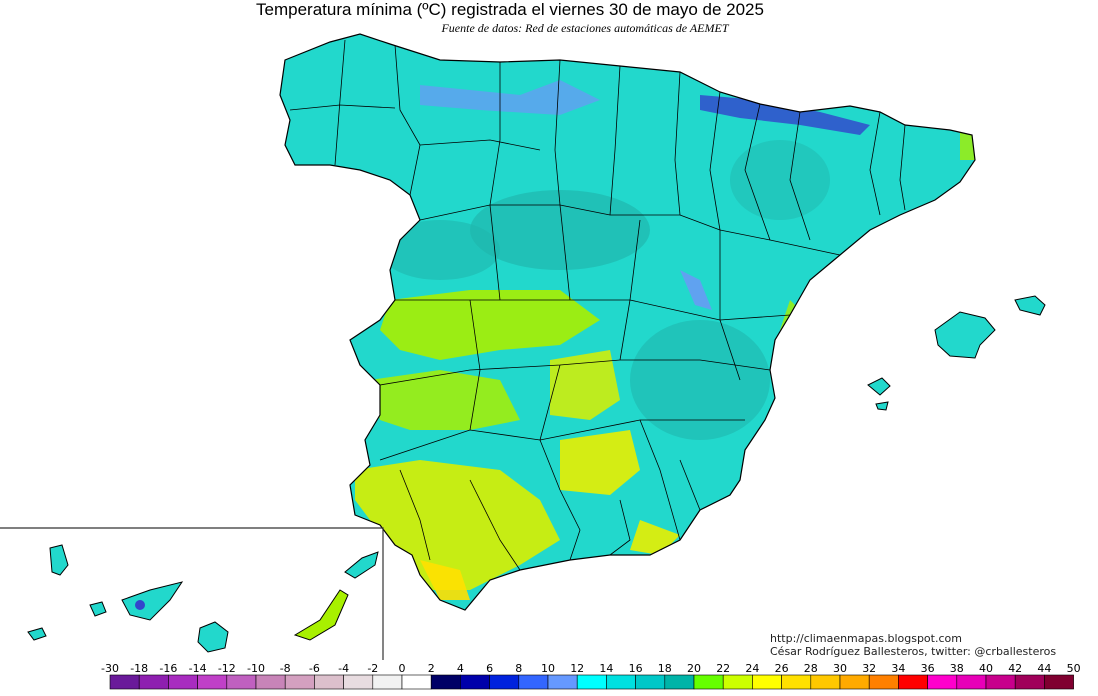 This screenshot has width=1098, height=696. What do you see at coordinates (460, 668) in the screenshot?
I see `legend-label: 4` at bounding box center [460, 668].